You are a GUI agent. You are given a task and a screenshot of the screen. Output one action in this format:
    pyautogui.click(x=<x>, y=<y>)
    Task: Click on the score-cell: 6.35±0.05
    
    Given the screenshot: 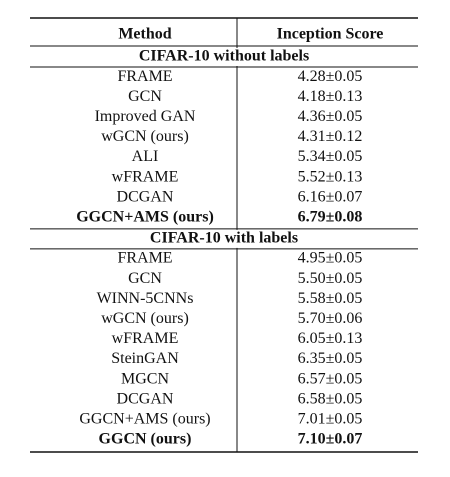 What is the action you would take?
    pyautogui.click(x=330, y=358)
    